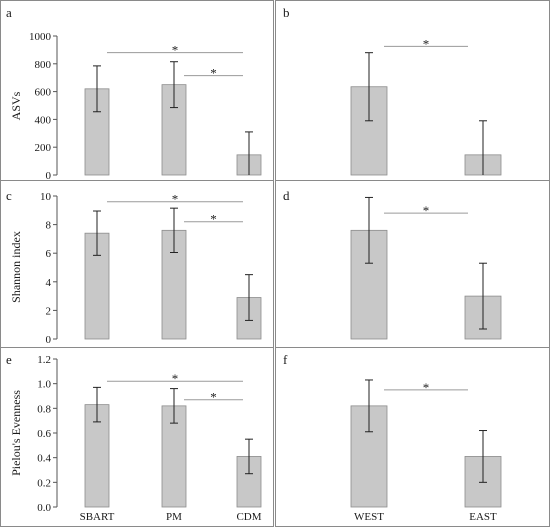  Describe the element at coordinates (16, 267) in the screenshot. I see `ylabel-shannon: Shannon index` at that location.